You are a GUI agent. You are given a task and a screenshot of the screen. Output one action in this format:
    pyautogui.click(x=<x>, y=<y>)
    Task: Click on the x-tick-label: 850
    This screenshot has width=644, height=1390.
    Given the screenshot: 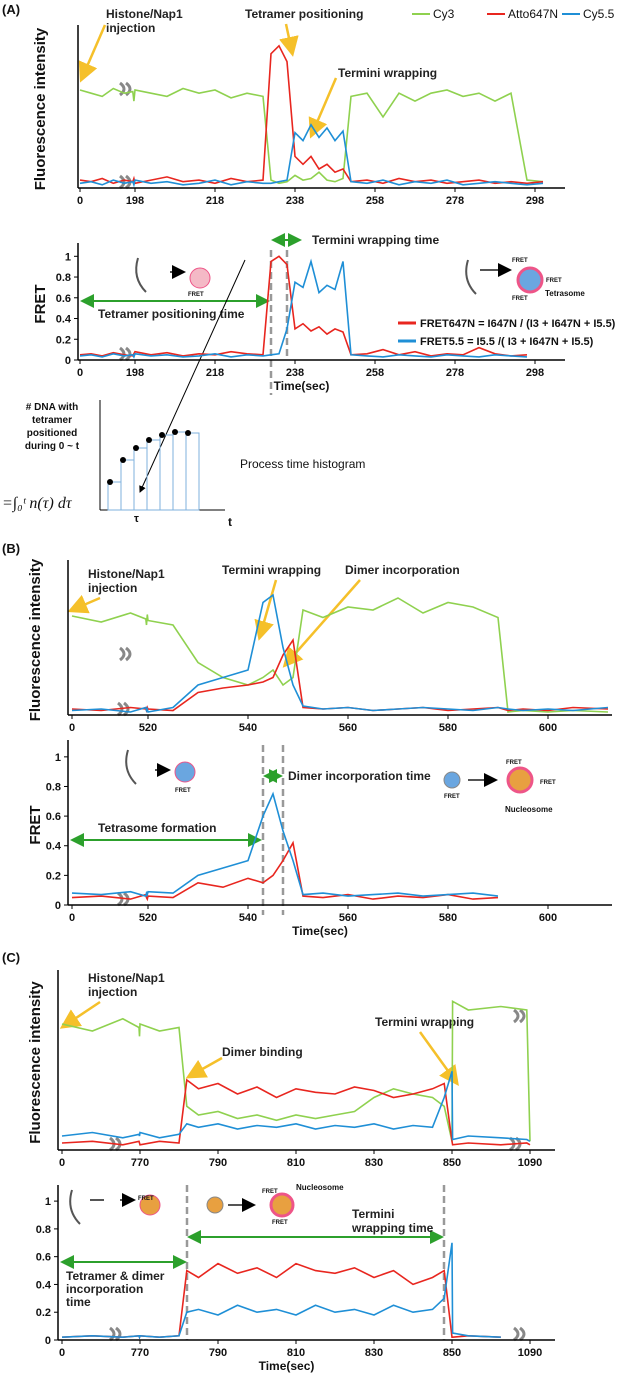 What is the action you would take?
    pyautogui.click(x=452, y=1163)
    